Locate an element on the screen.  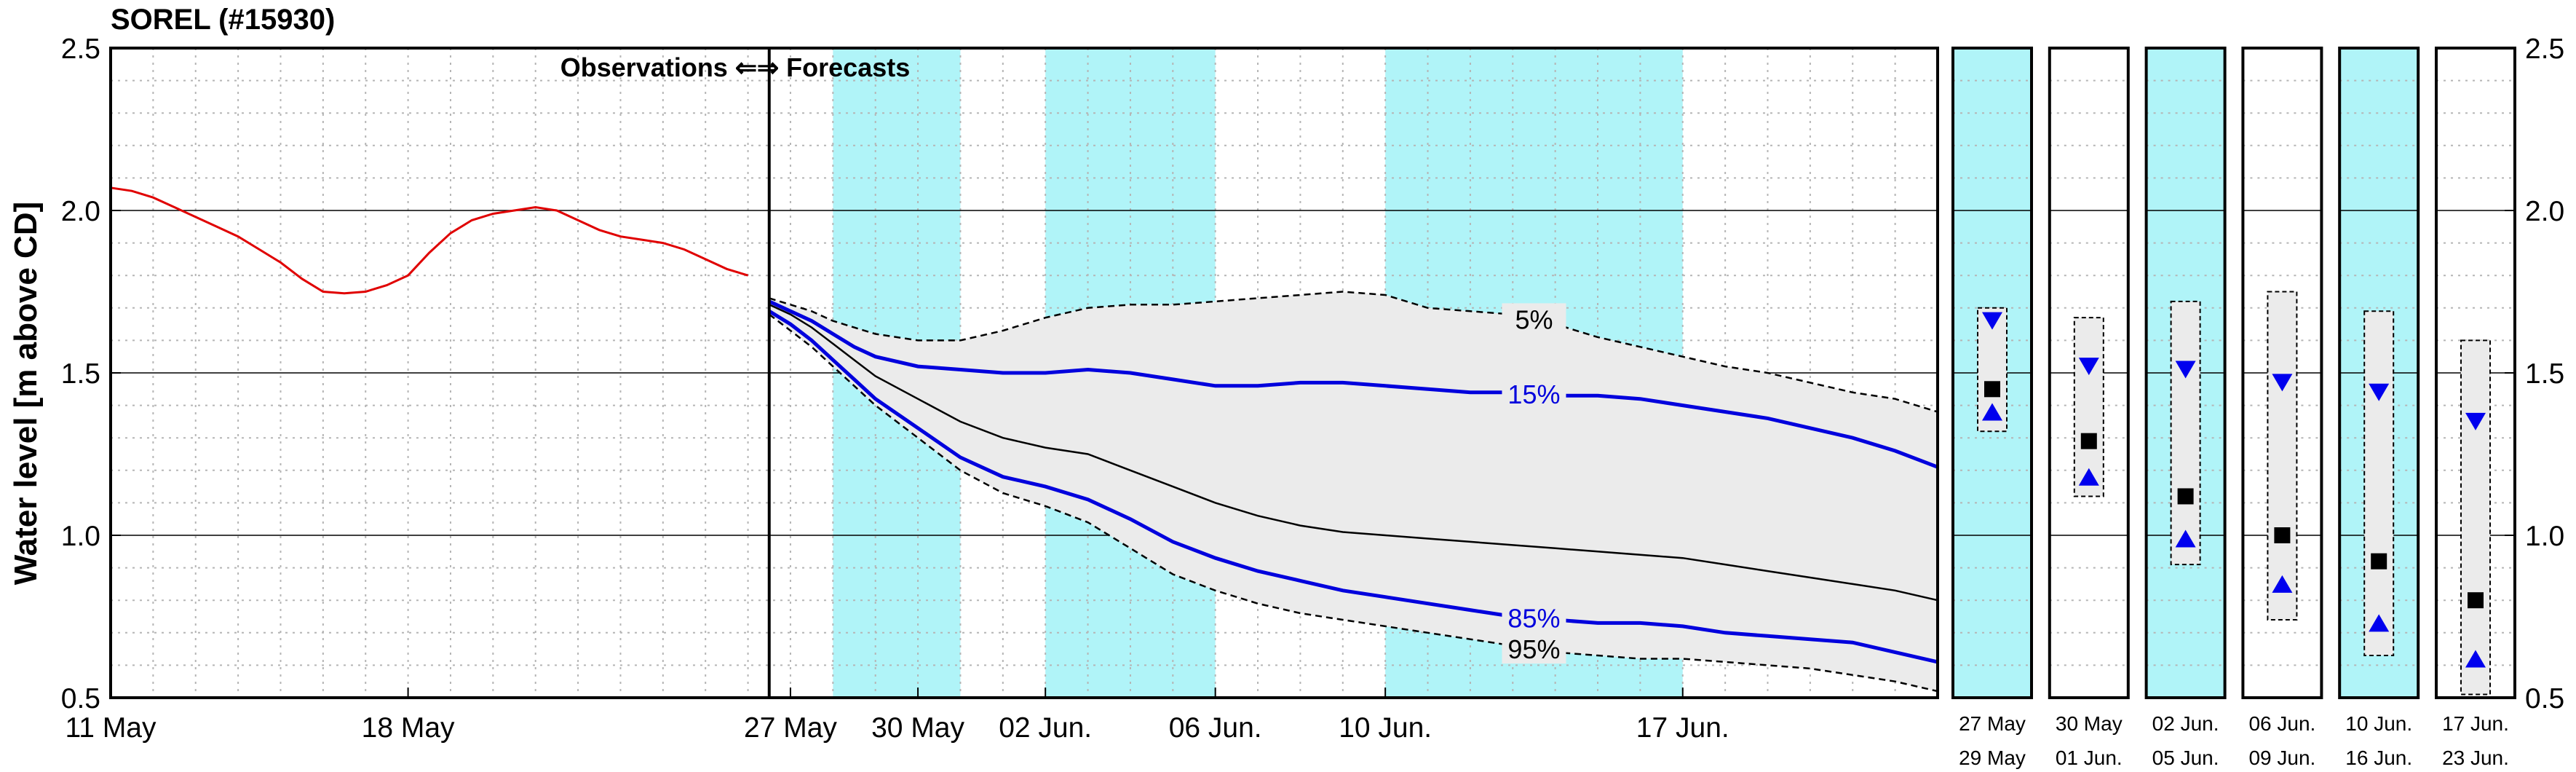
x-tick-label: 11 May is located at coordinates (111, 728).